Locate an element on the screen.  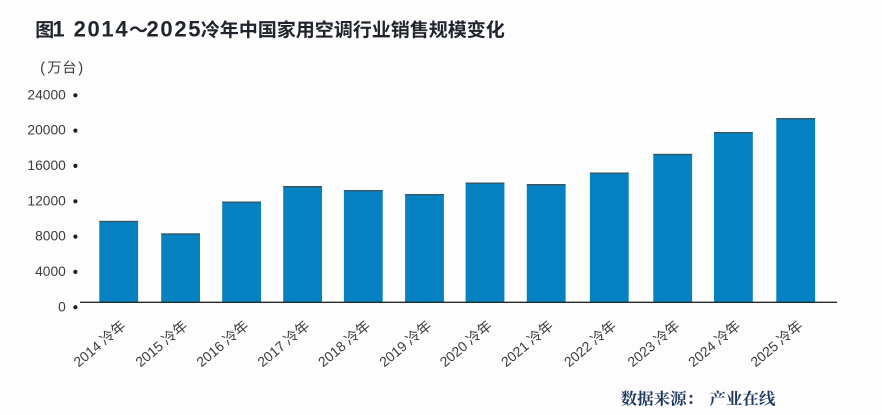
svg-text: 0 is located at coordinates (62, 306).